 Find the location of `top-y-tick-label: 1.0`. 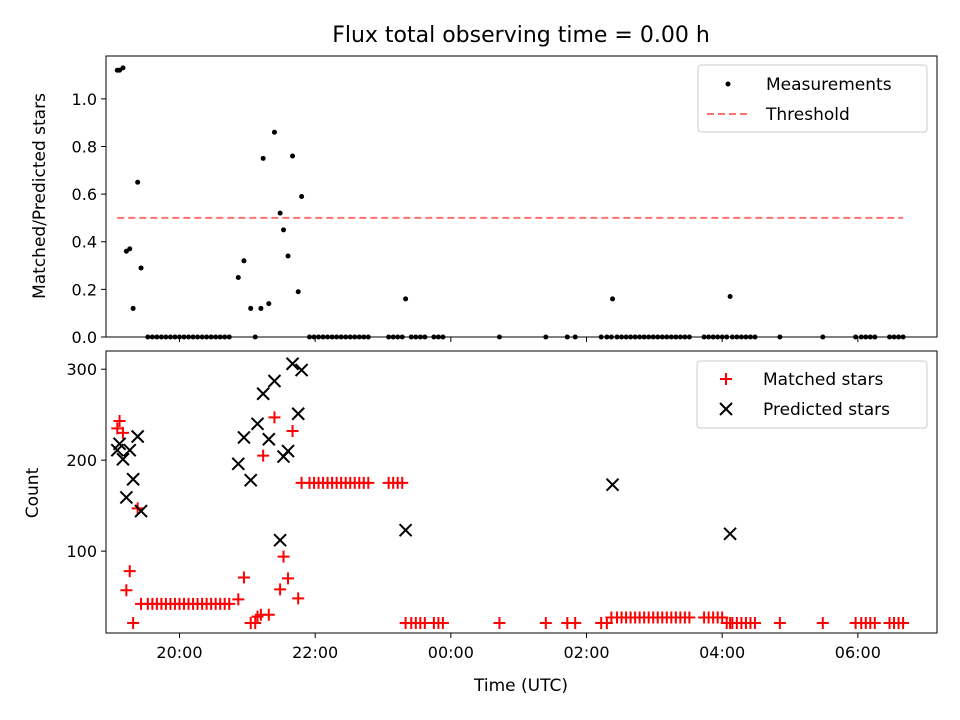

top-y-tick-label: 1.0 is located at coordinates (84, 99).